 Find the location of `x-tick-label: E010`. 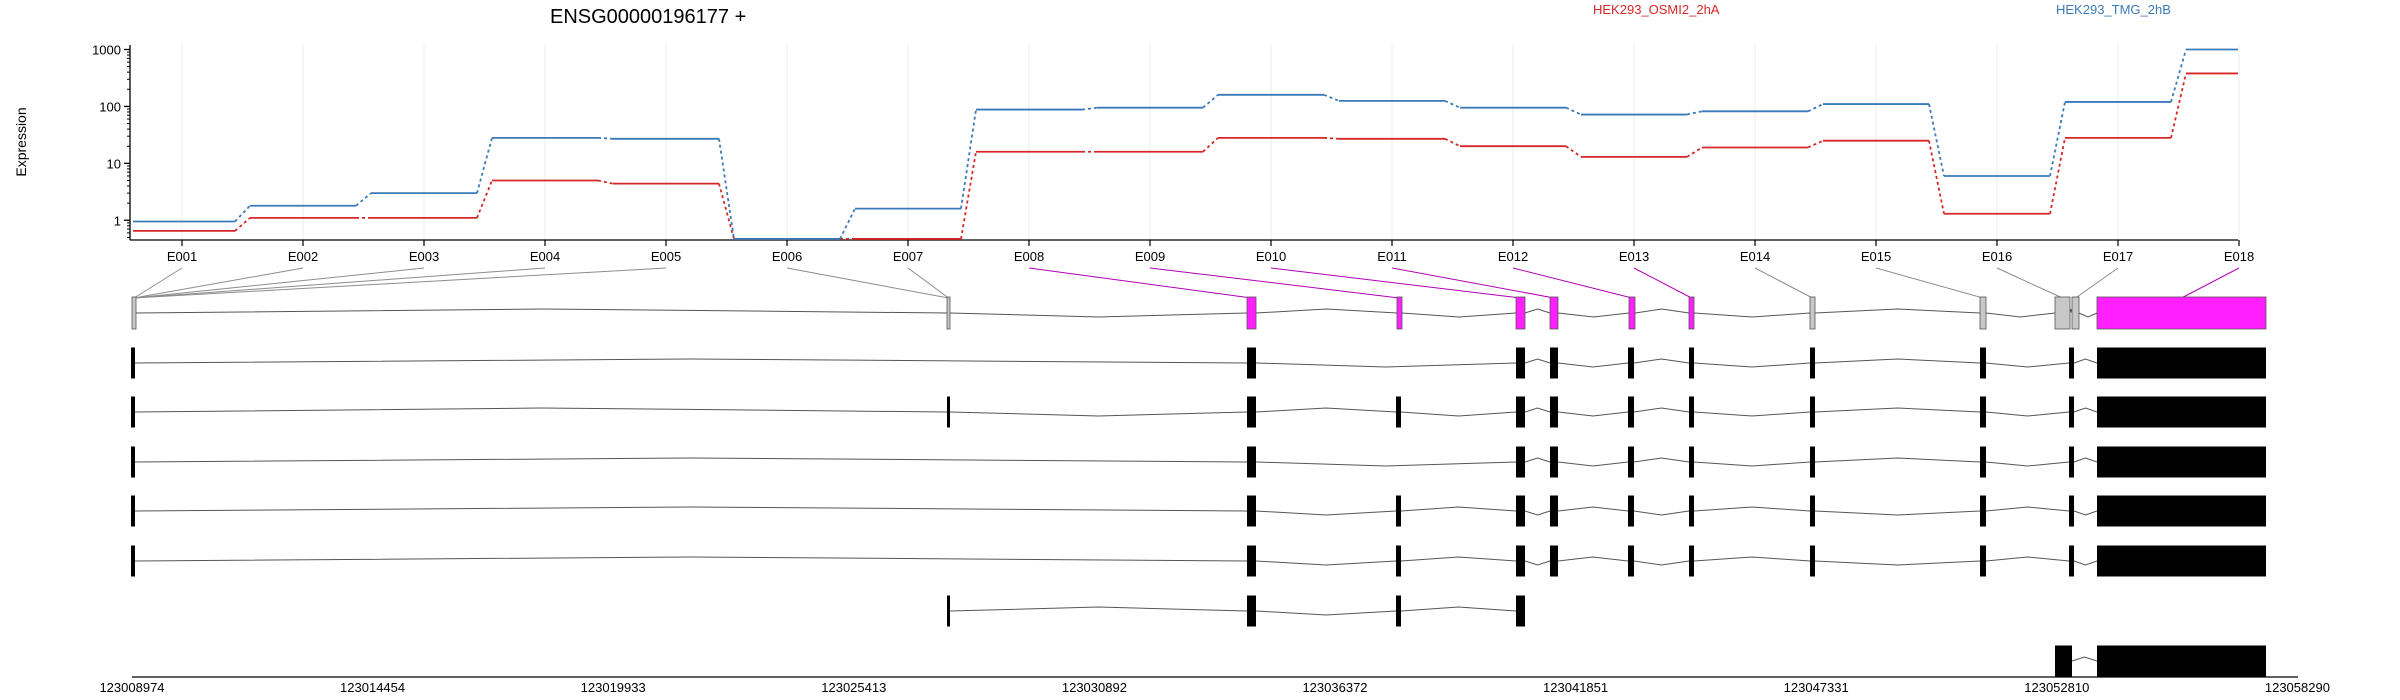

x-tick-label: E010 is located at coordinates (1271, 256).